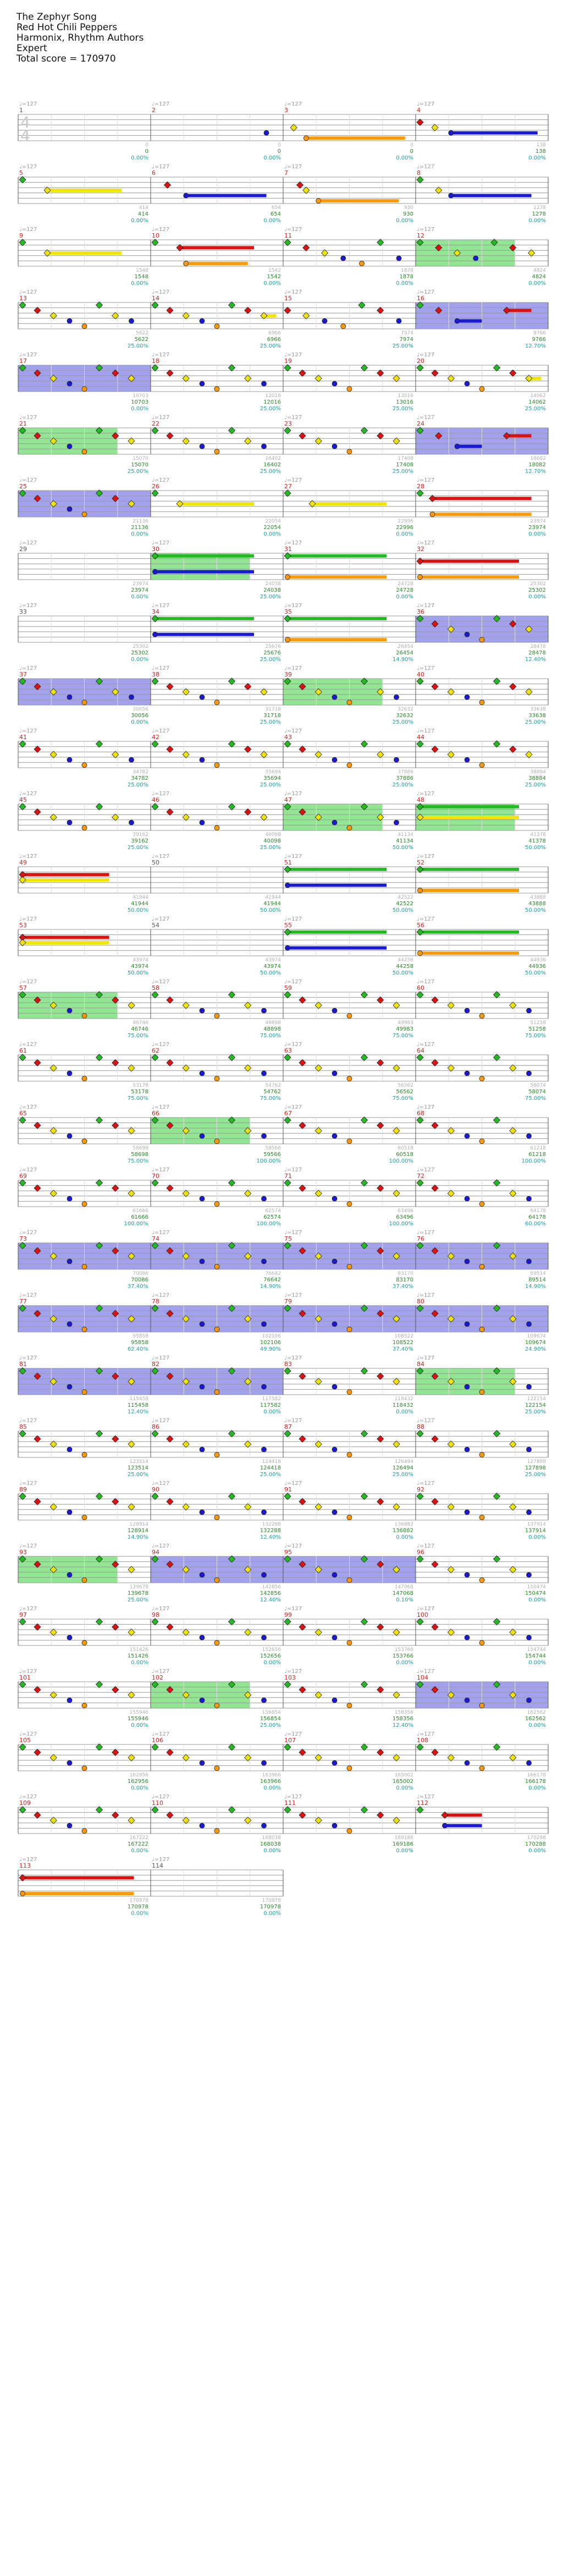 Image resolution: width=563 pixels, height=2576 pixels. I want to click on measure-score: 108522, so click(403, 1343).